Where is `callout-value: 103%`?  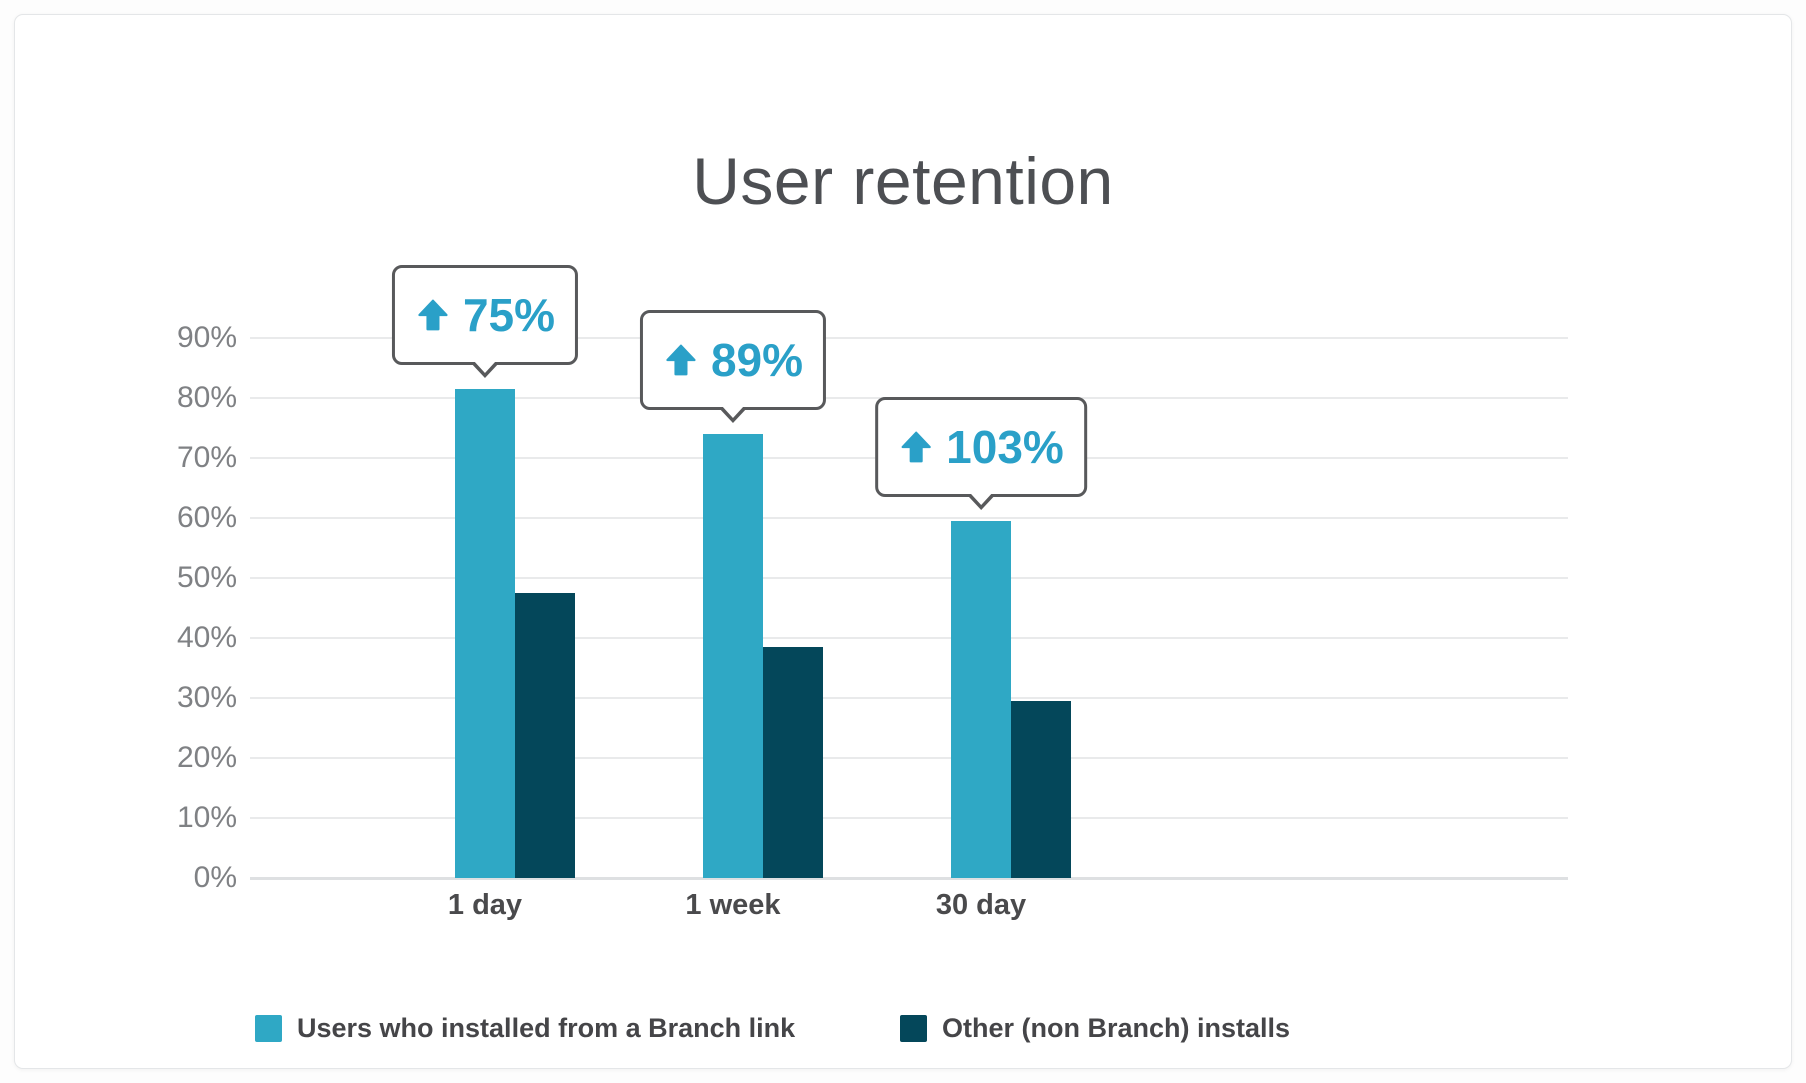 callout-value: 103% is located at coordinates (1005, 447).